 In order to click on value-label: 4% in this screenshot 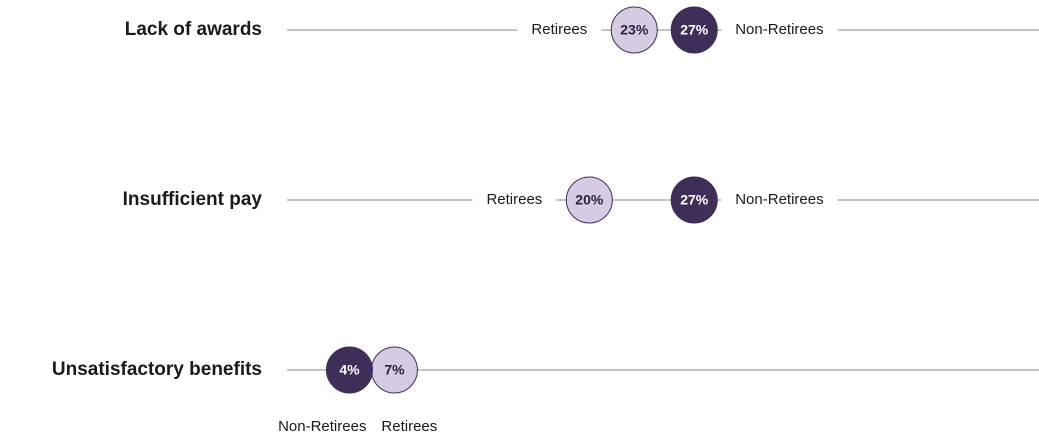, I will do `click(349, 370)`.